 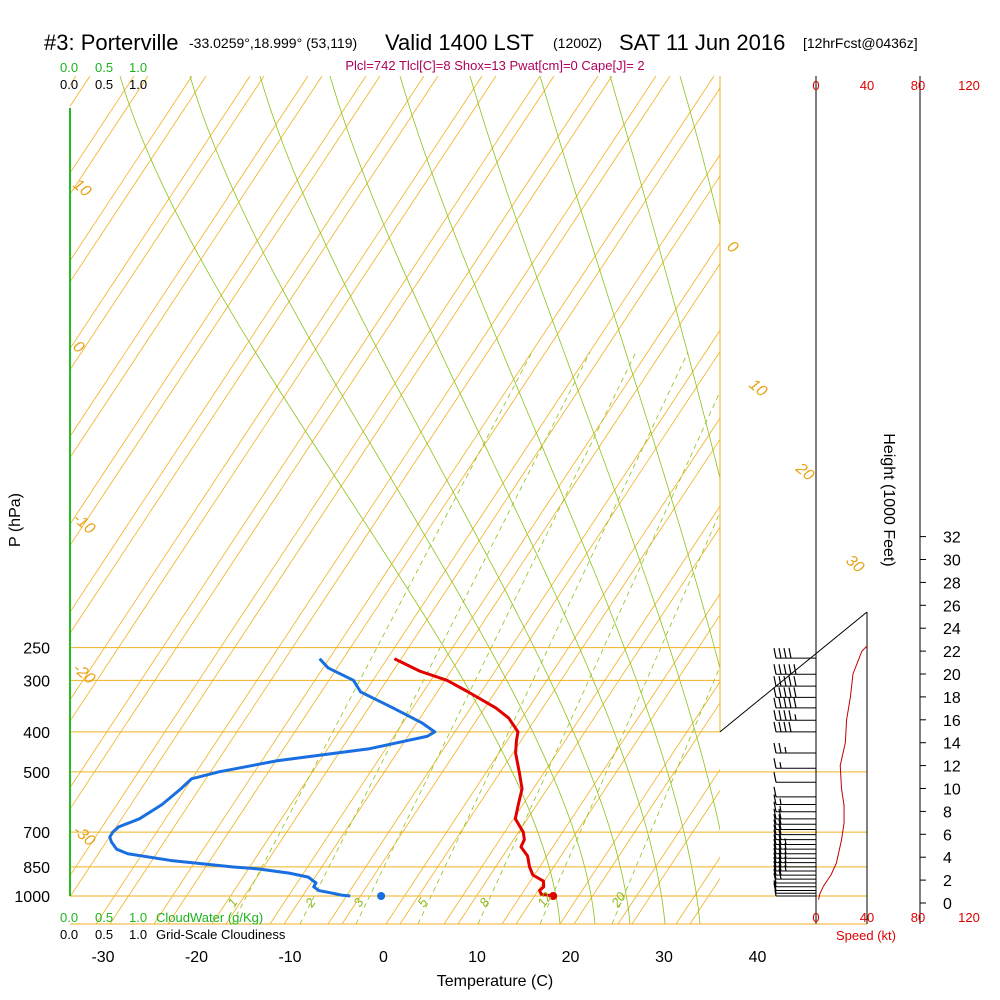 What do you see at coordinates (947, 835) in the screenshot?
I see `height-tick-label: 6` at bounding box center [947, 835].